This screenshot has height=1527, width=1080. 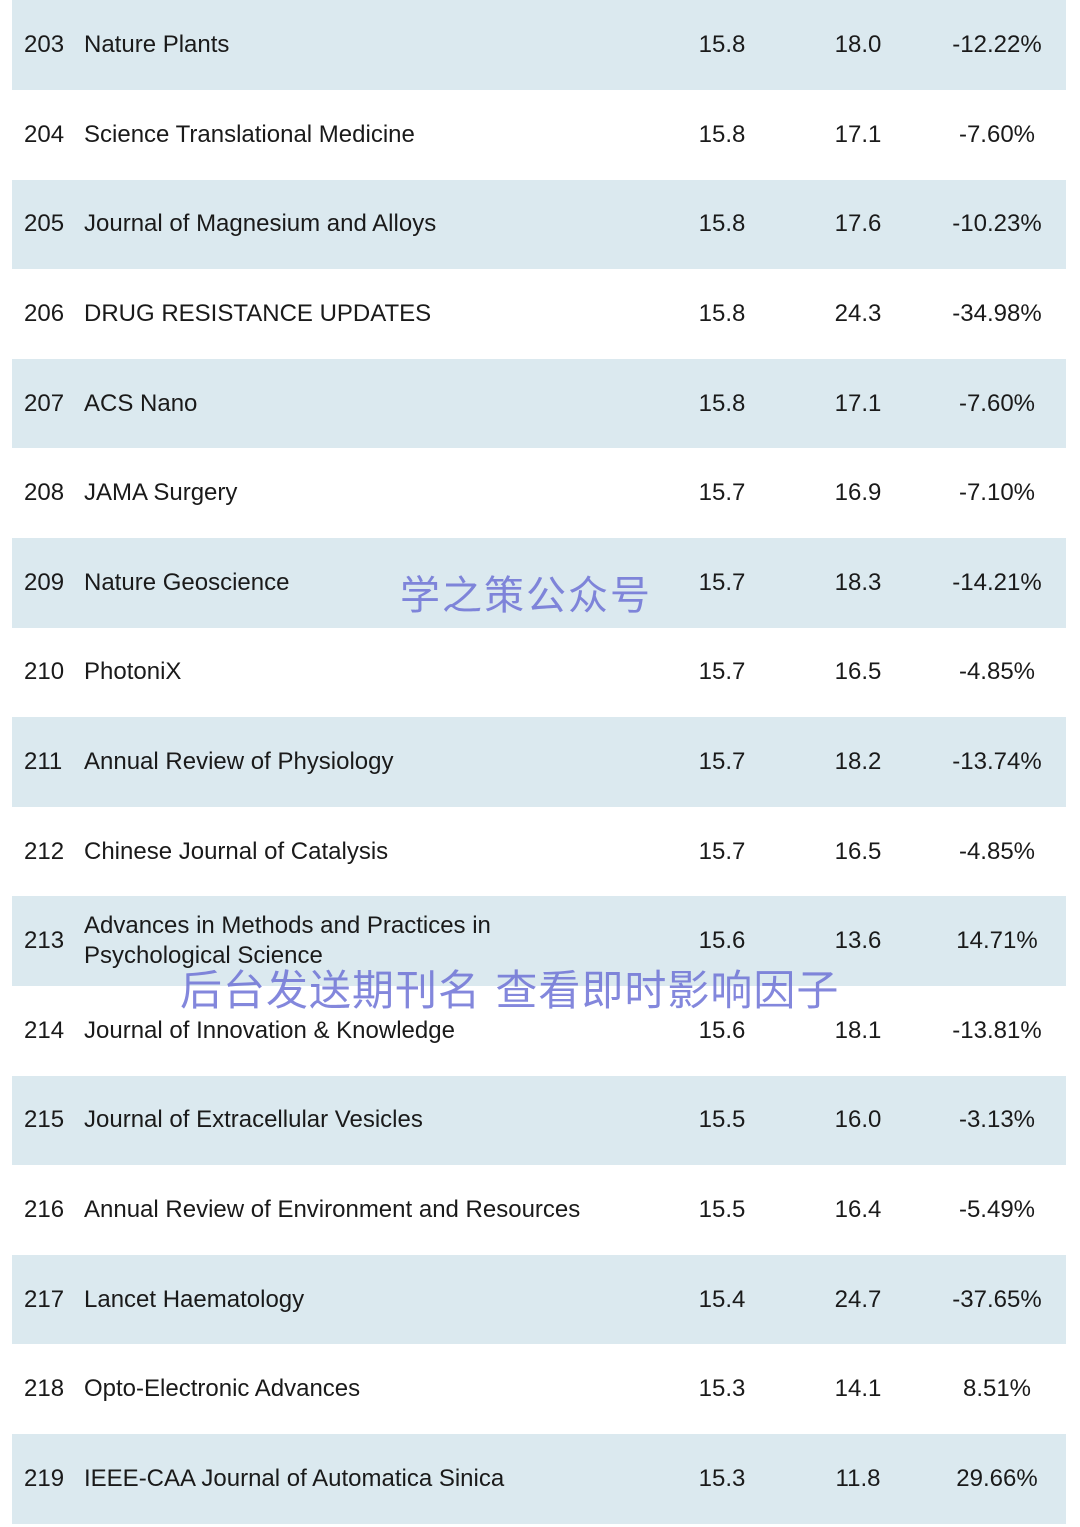 What do you see at coordinates (222, 1389) in the screenshot?
I see `journal-name-cell: Opto-Electronic Advances` at bounding box center [222, 1389].